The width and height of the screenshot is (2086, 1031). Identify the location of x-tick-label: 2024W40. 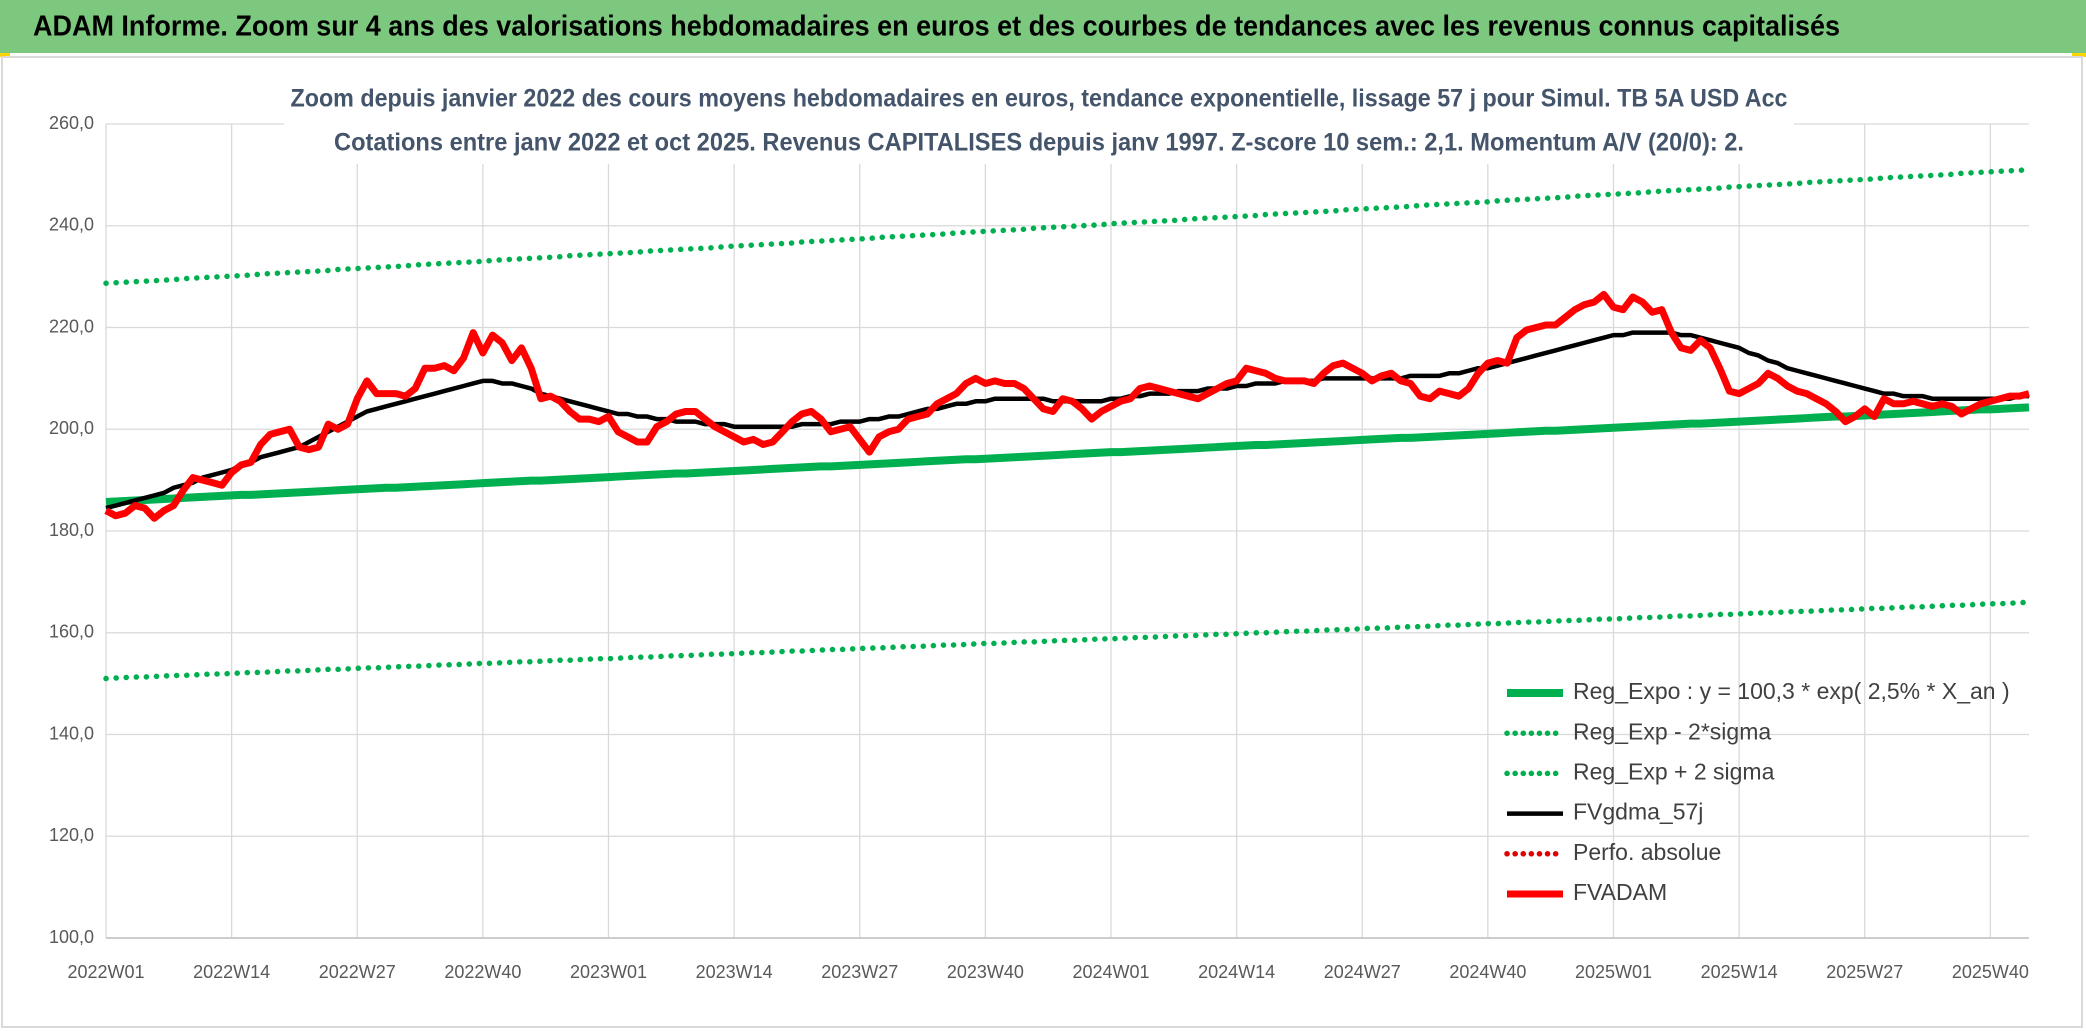
(1487, 972).